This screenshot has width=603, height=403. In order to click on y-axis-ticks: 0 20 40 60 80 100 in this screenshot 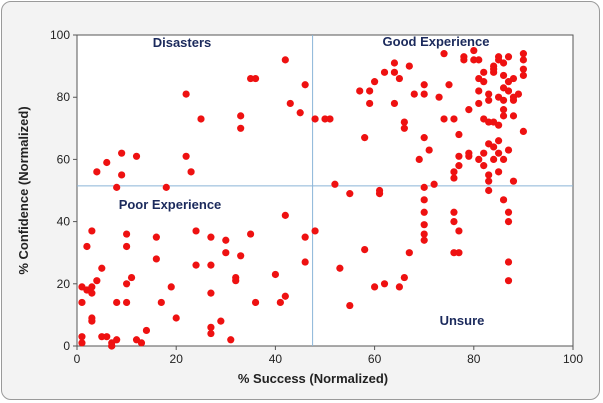, I will do `click(63, 190)`.